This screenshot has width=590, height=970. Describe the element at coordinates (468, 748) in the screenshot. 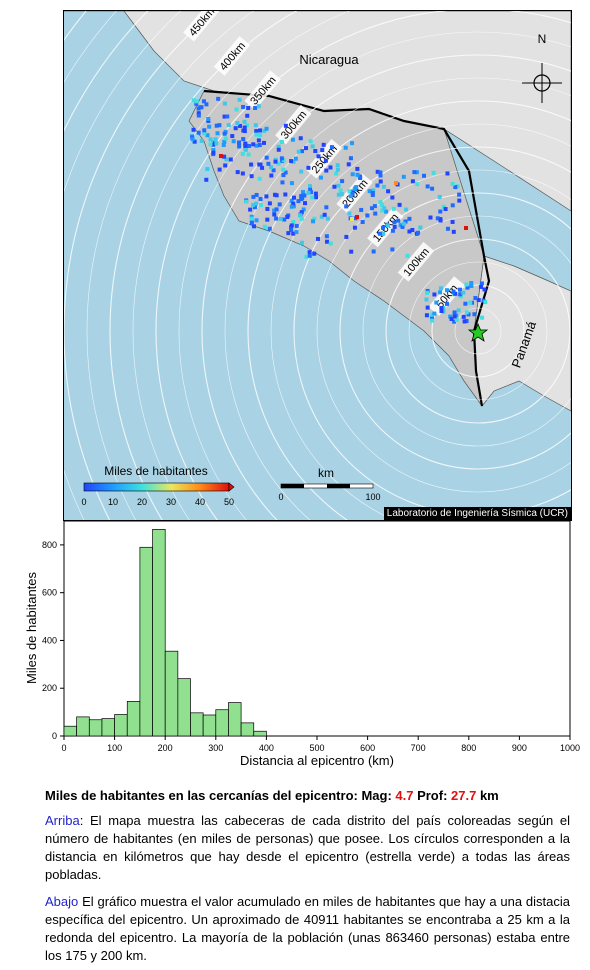

I see `x-tick-label: 800` at that location.